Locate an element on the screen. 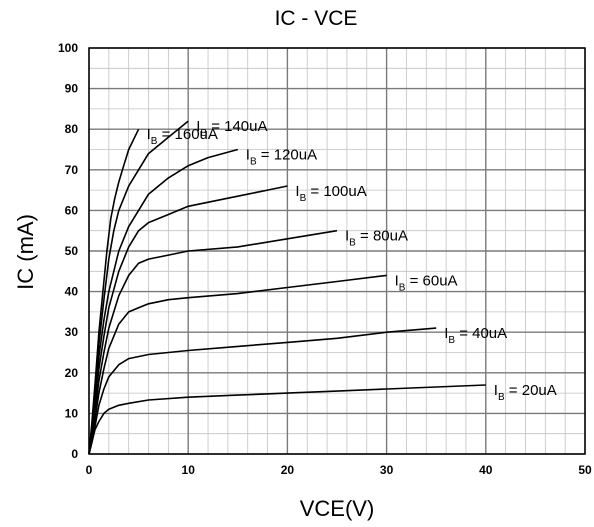 The width and height of the screenshot is (594, 527). series-label-0: IB = 160uA is located at coordinates (182, 136).